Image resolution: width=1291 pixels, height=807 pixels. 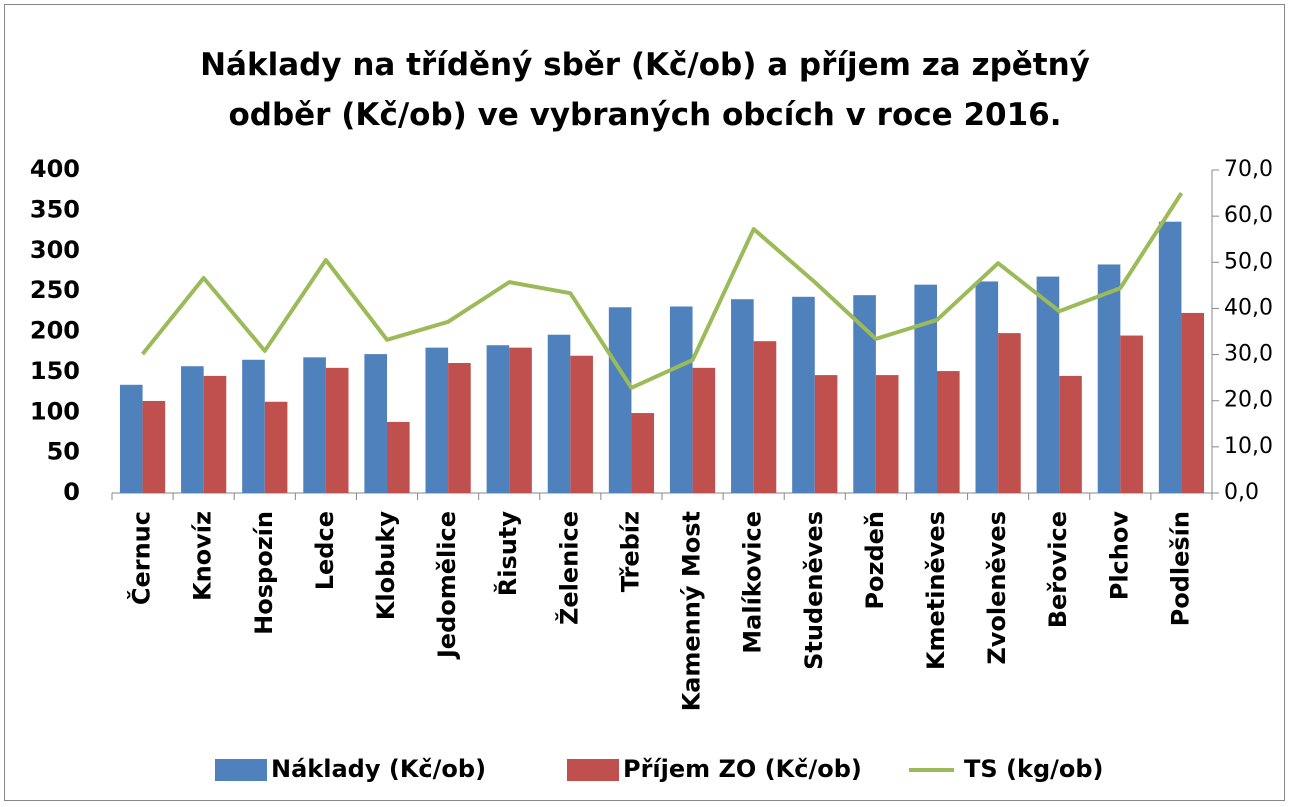 What do you see at coordinates (447, 585) in the screenshot?
I see `x-tick-label: Jedomělice` at bounding box center [447, 585].